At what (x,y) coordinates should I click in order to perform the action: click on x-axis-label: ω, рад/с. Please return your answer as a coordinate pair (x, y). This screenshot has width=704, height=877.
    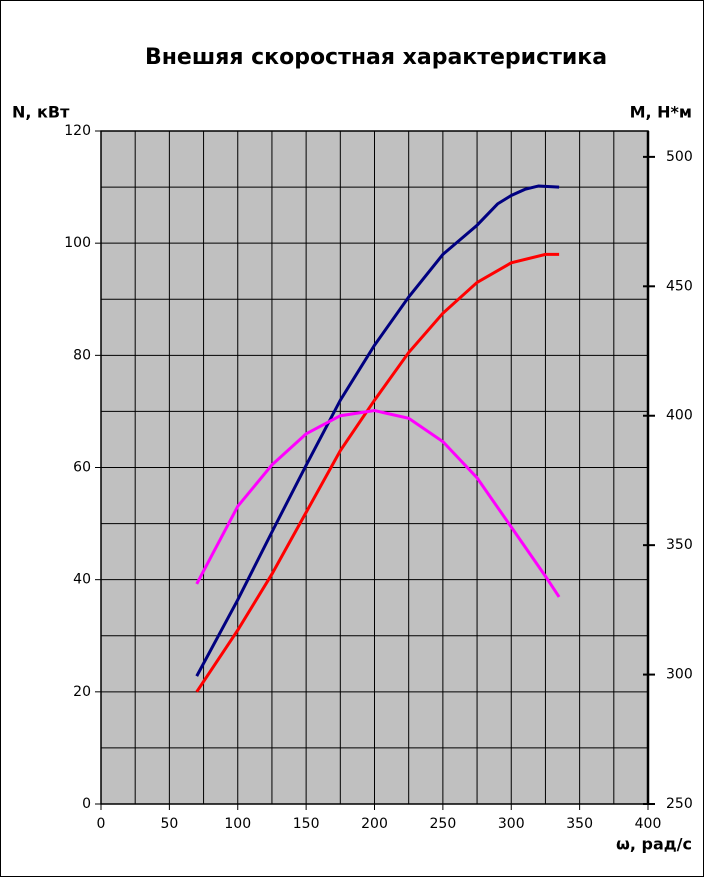
    Looking at the image, I should click on (654, 844).